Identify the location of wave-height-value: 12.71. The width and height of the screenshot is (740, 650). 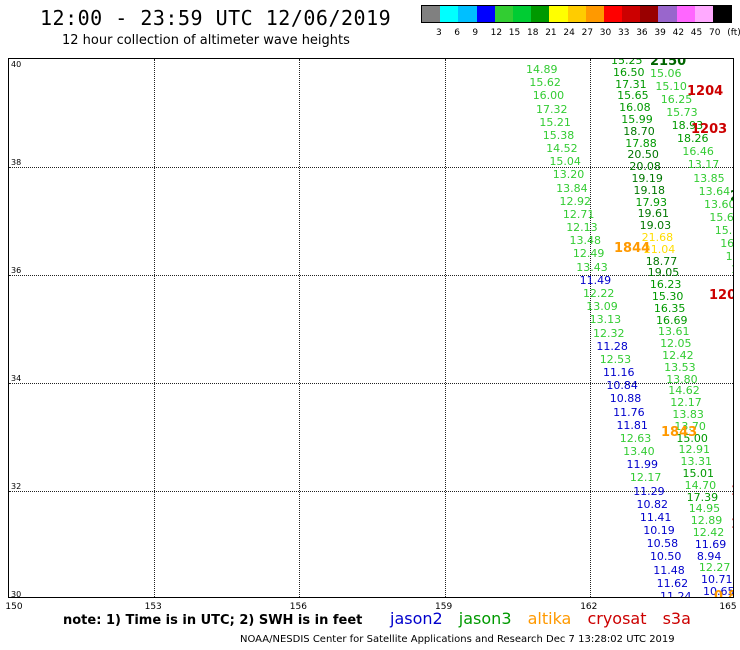
(578, 214).